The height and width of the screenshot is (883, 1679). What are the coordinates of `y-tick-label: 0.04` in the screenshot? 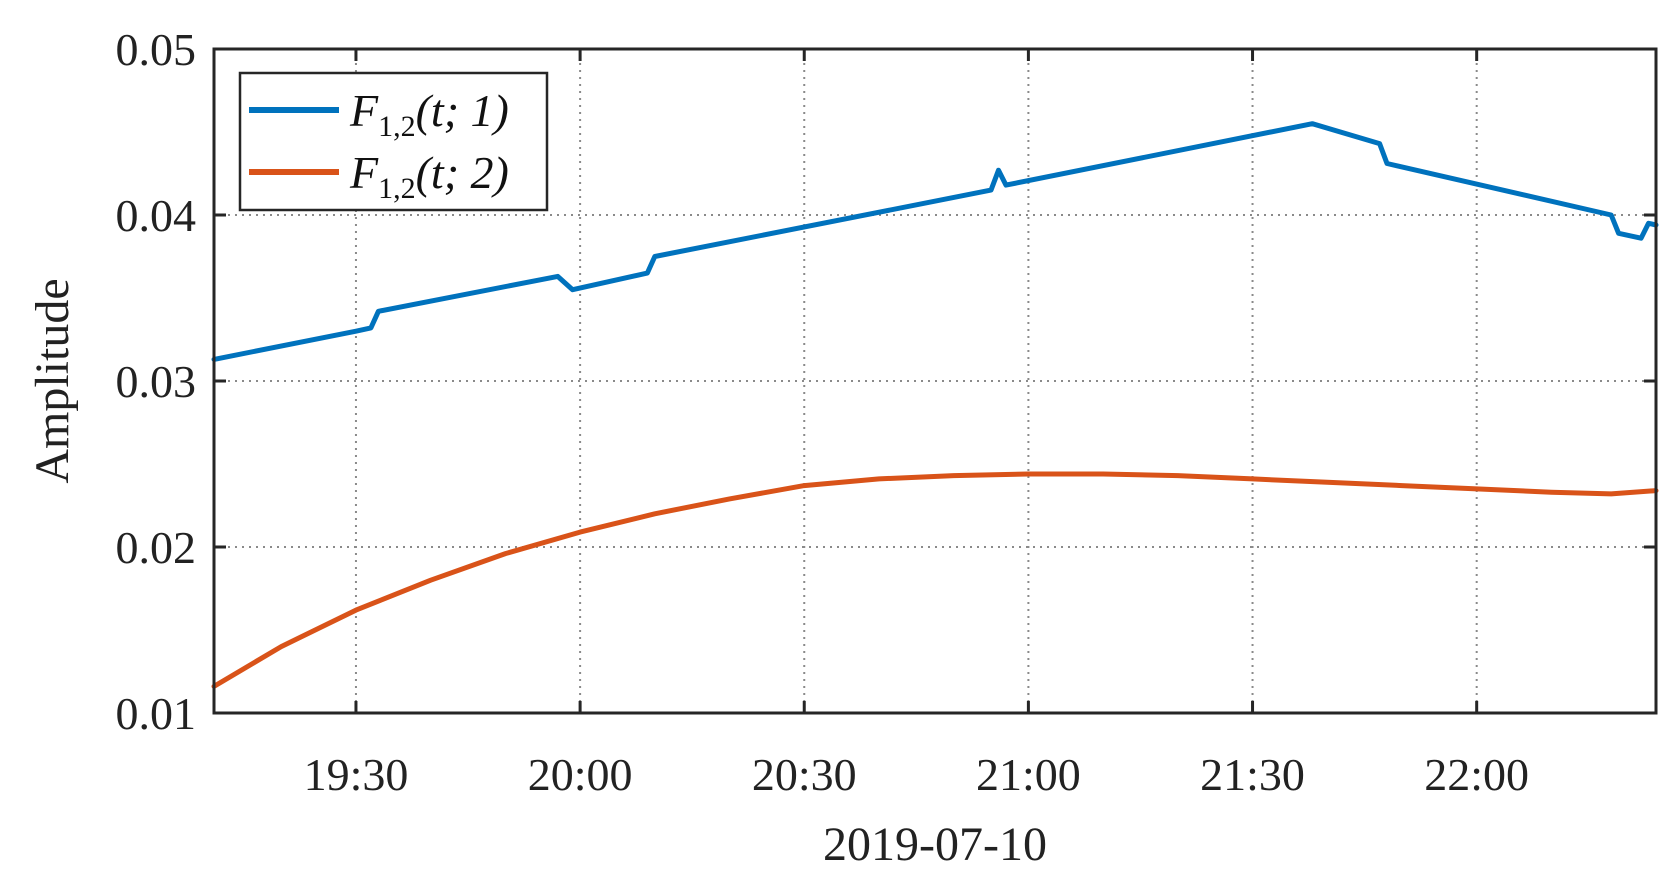 It's located at (156, 215).